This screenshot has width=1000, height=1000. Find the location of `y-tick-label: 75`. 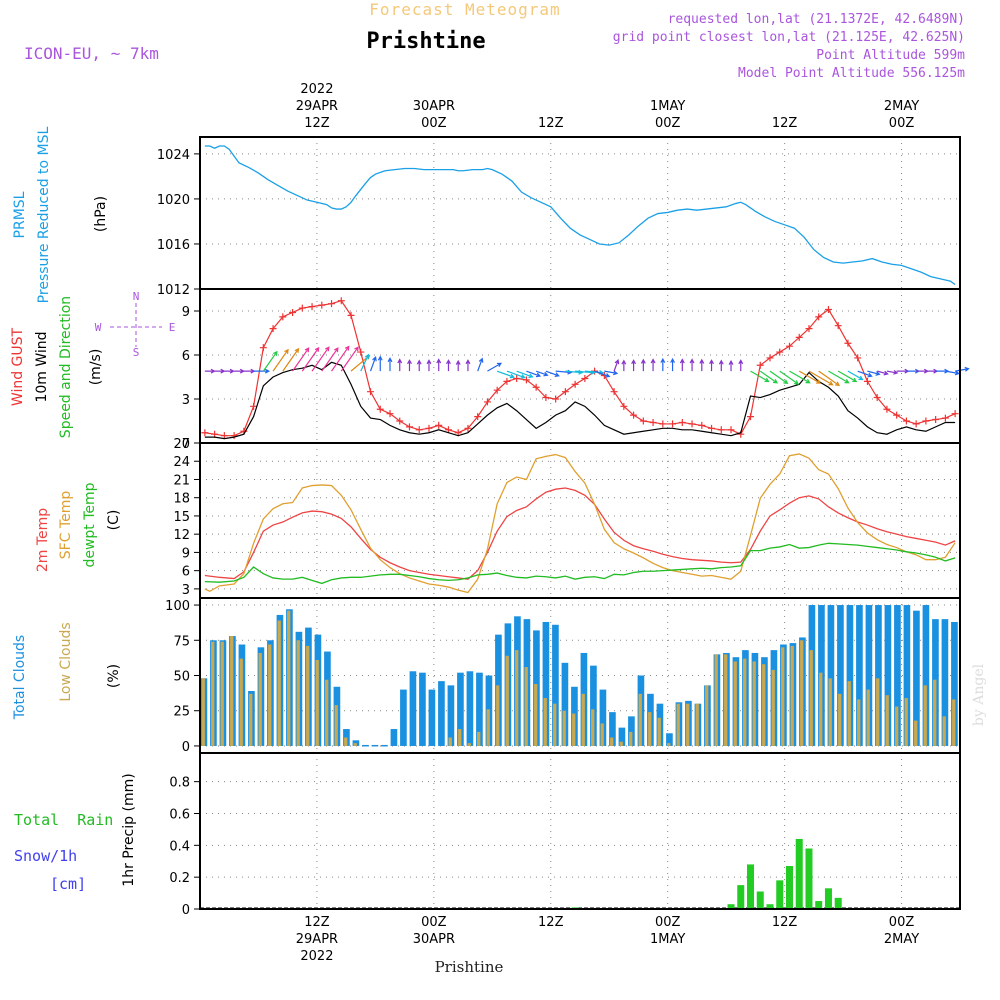

y-tick-label: 75 is located at coordinates (181, 641).